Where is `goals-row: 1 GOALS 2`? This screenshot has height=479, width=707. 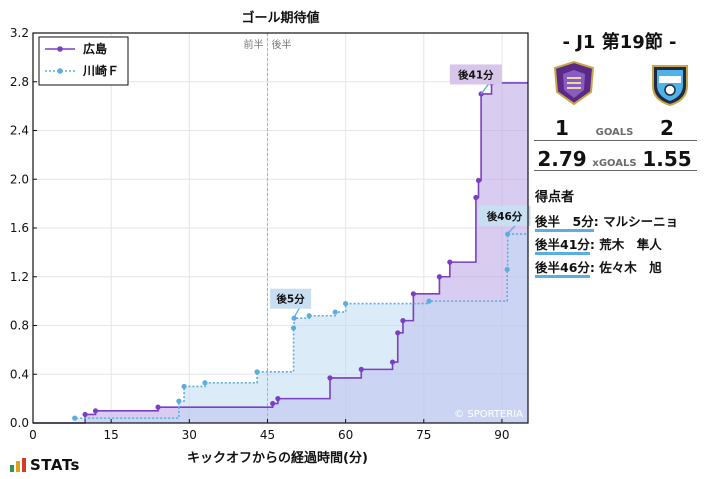 goals-row: 1 GOALS 2 is located at coordinates (614, 128).